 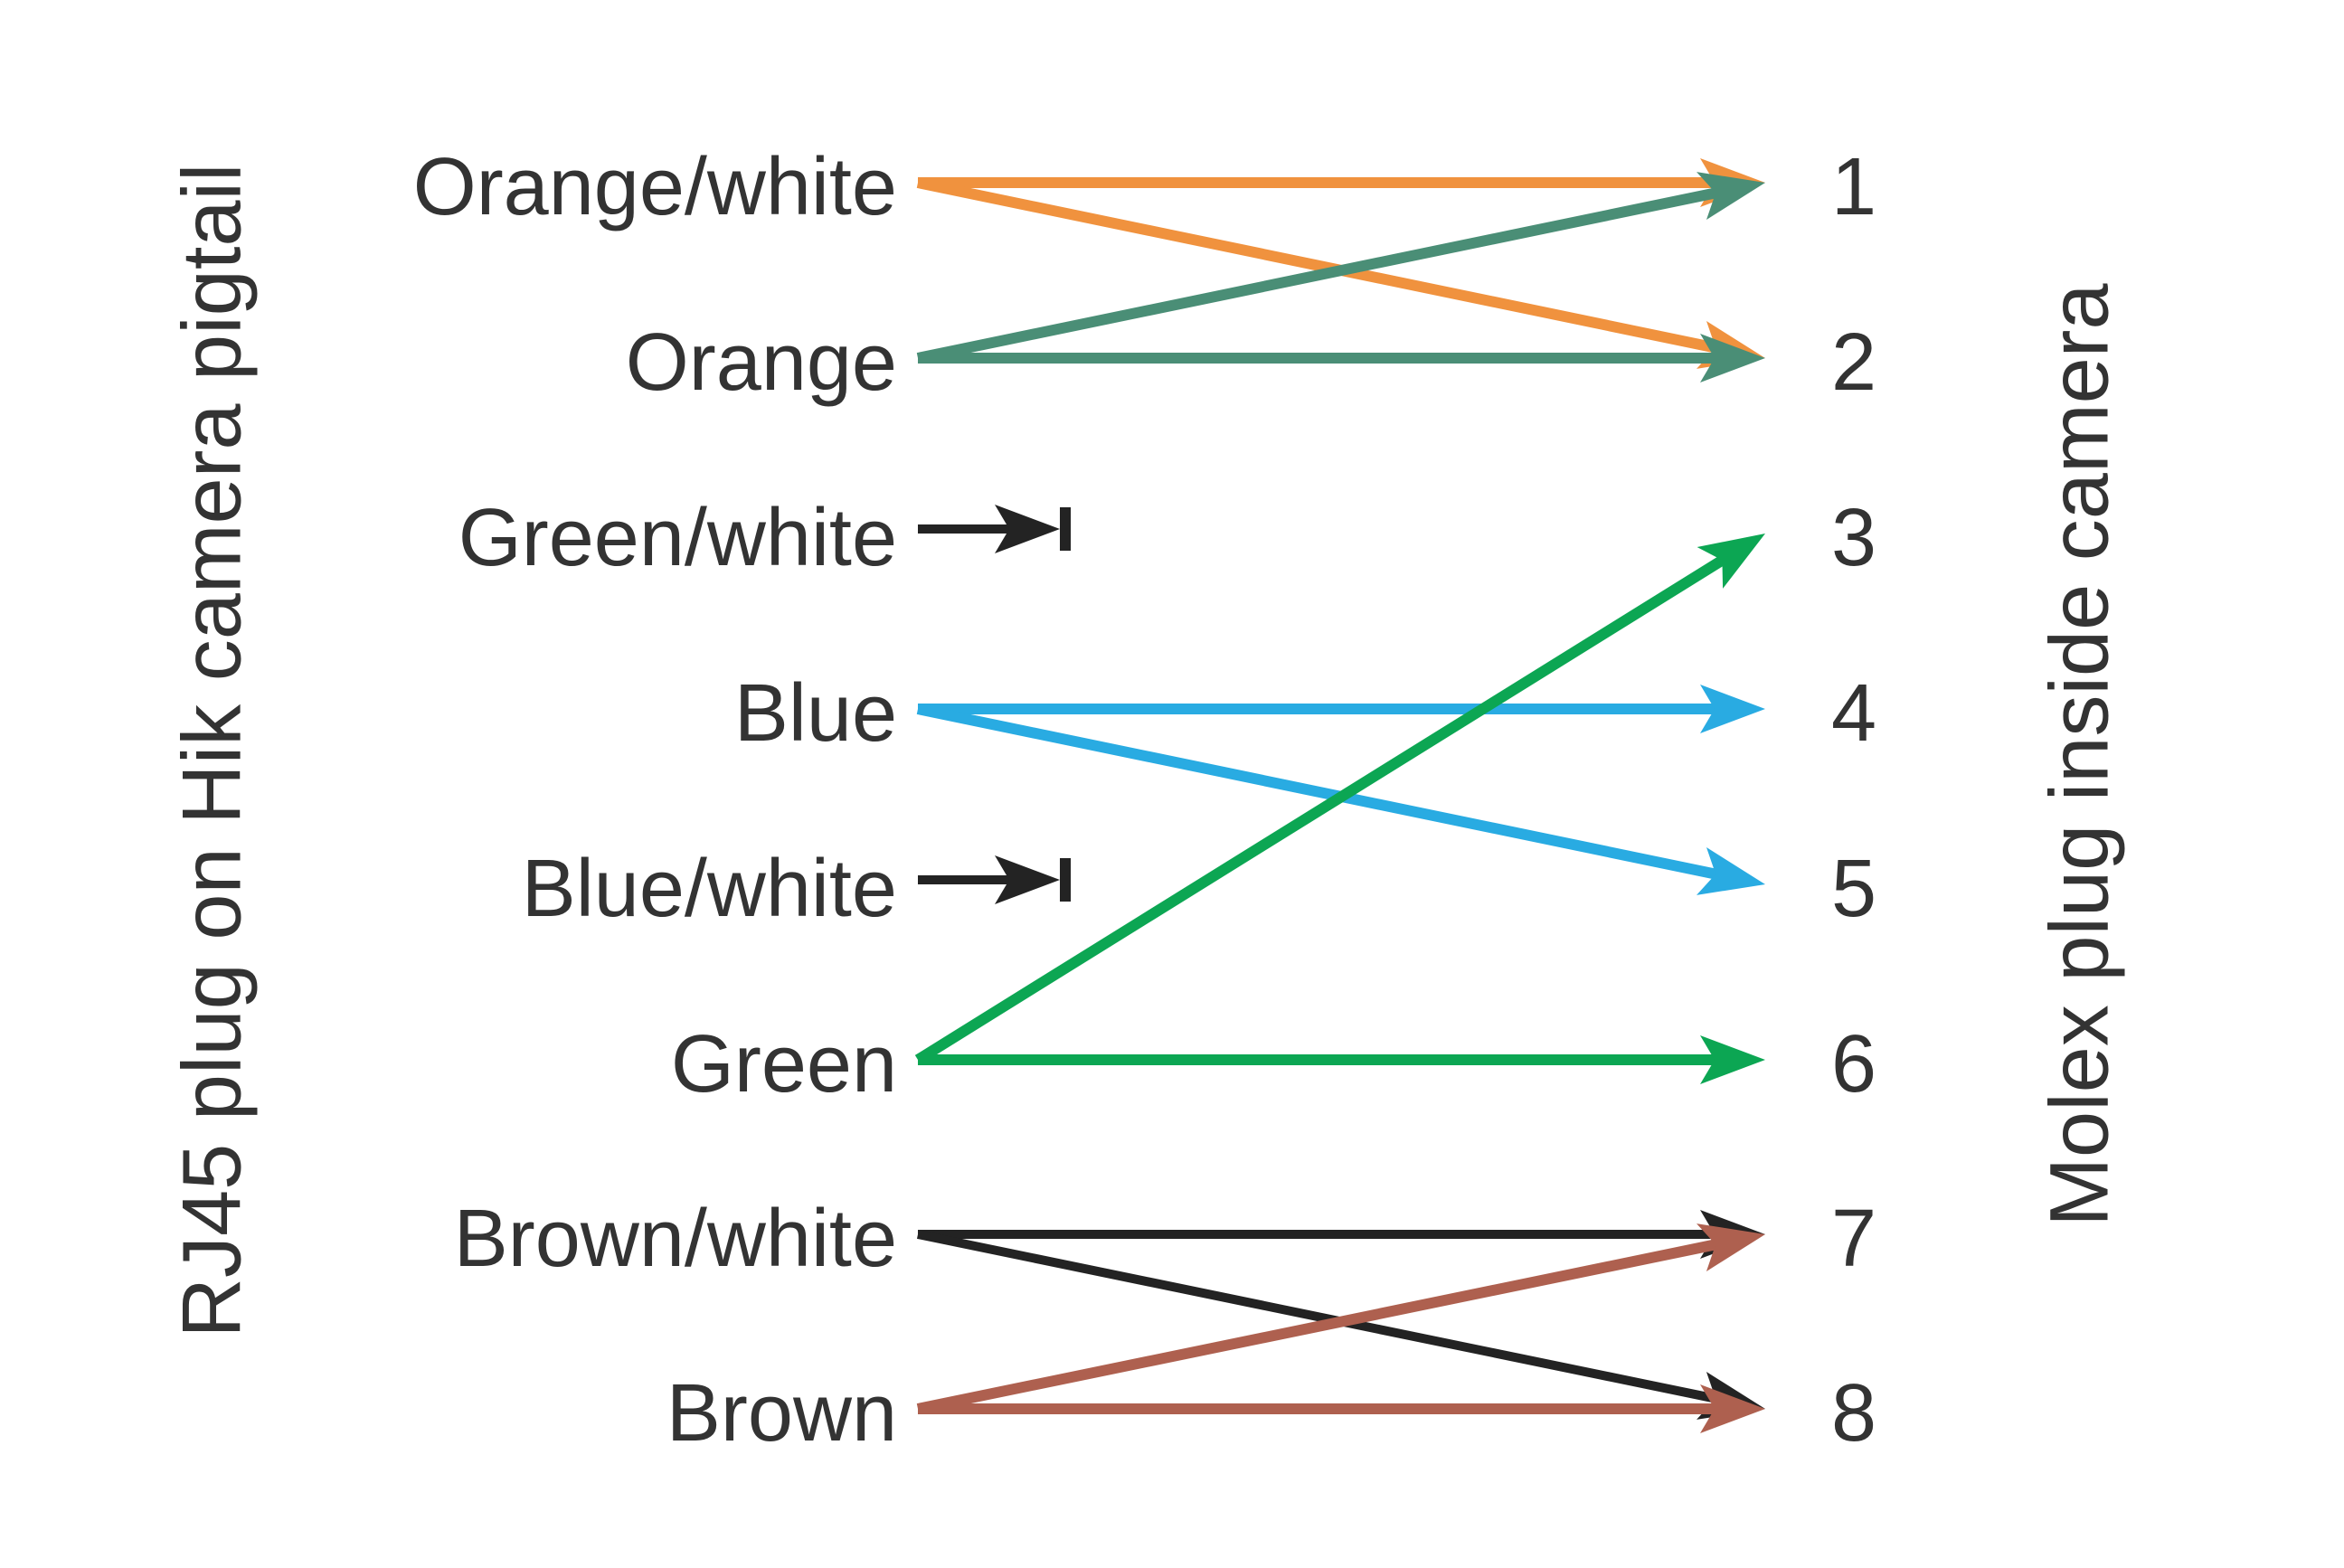 What do you see at coordinates (994, 529) in the screenshot?
I see `stub-arrow-green-white-unconnected` at bounding box center [994, 529].